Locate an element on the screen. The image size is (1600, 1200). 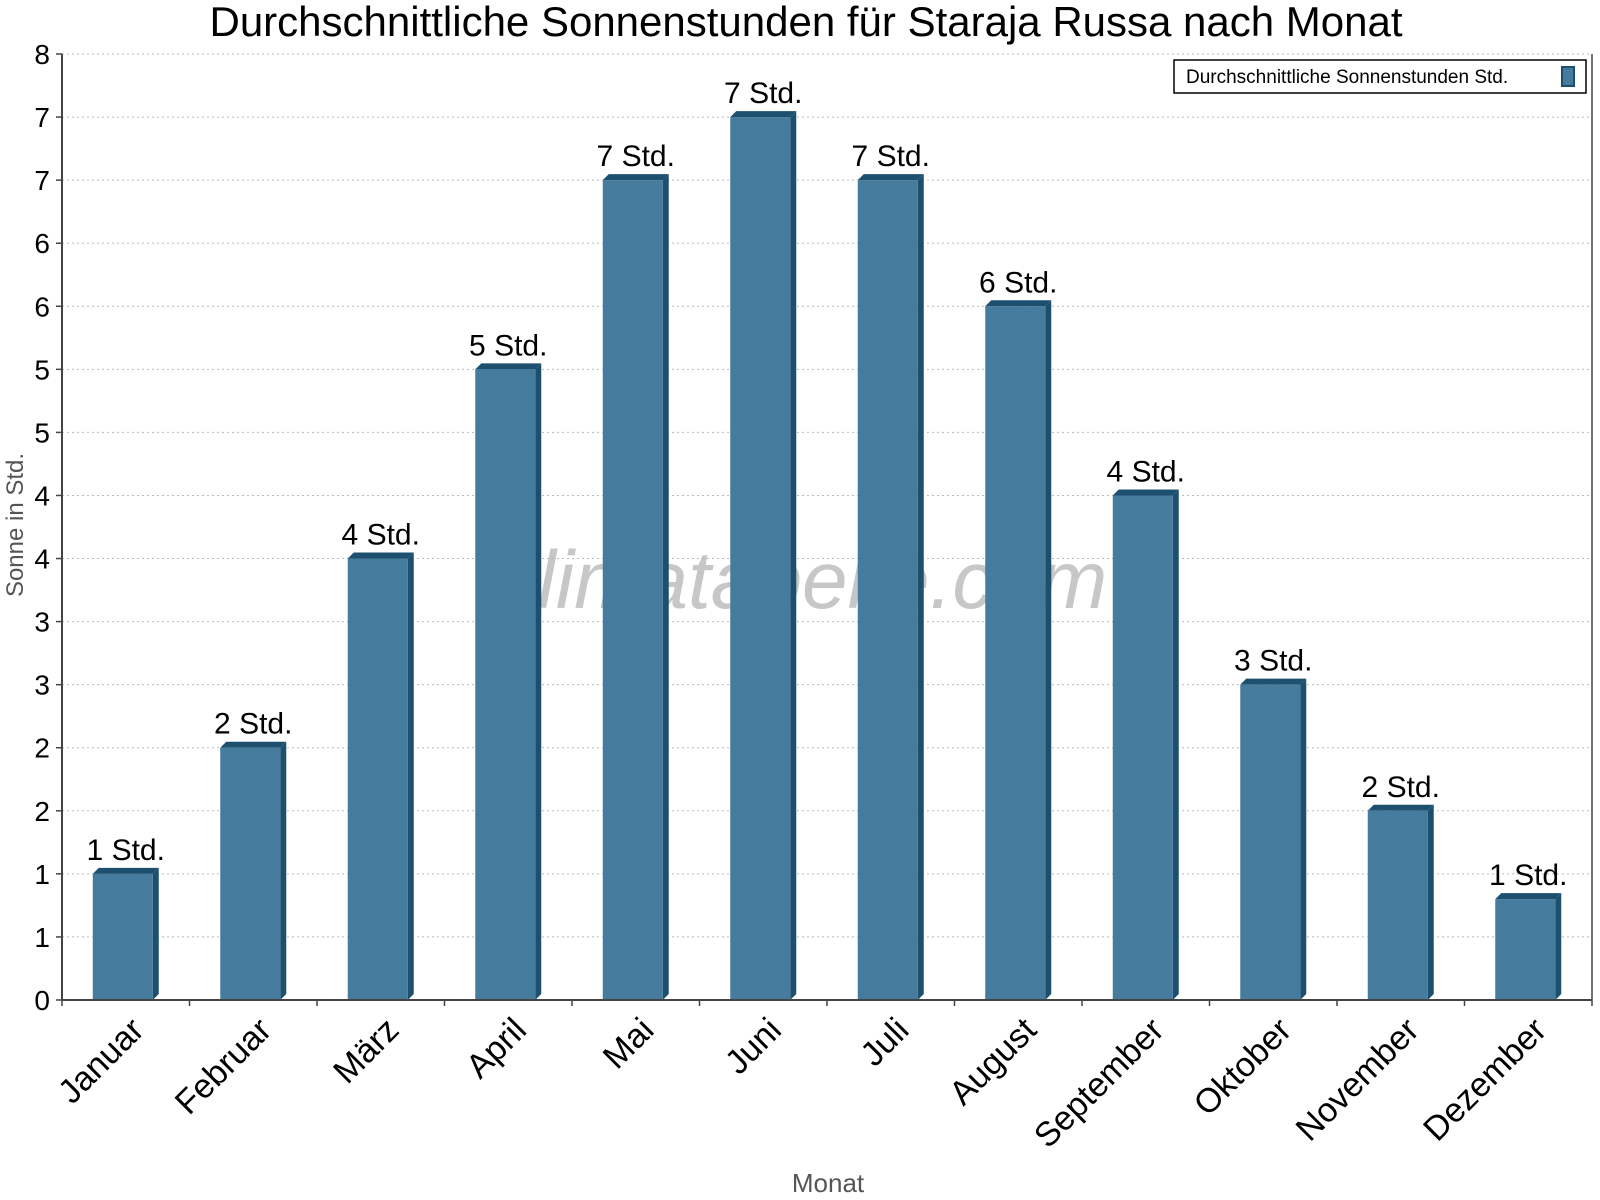
legend: Durchschnittliche Sonnenstunden Std. is located at coordinates (1380, 76).